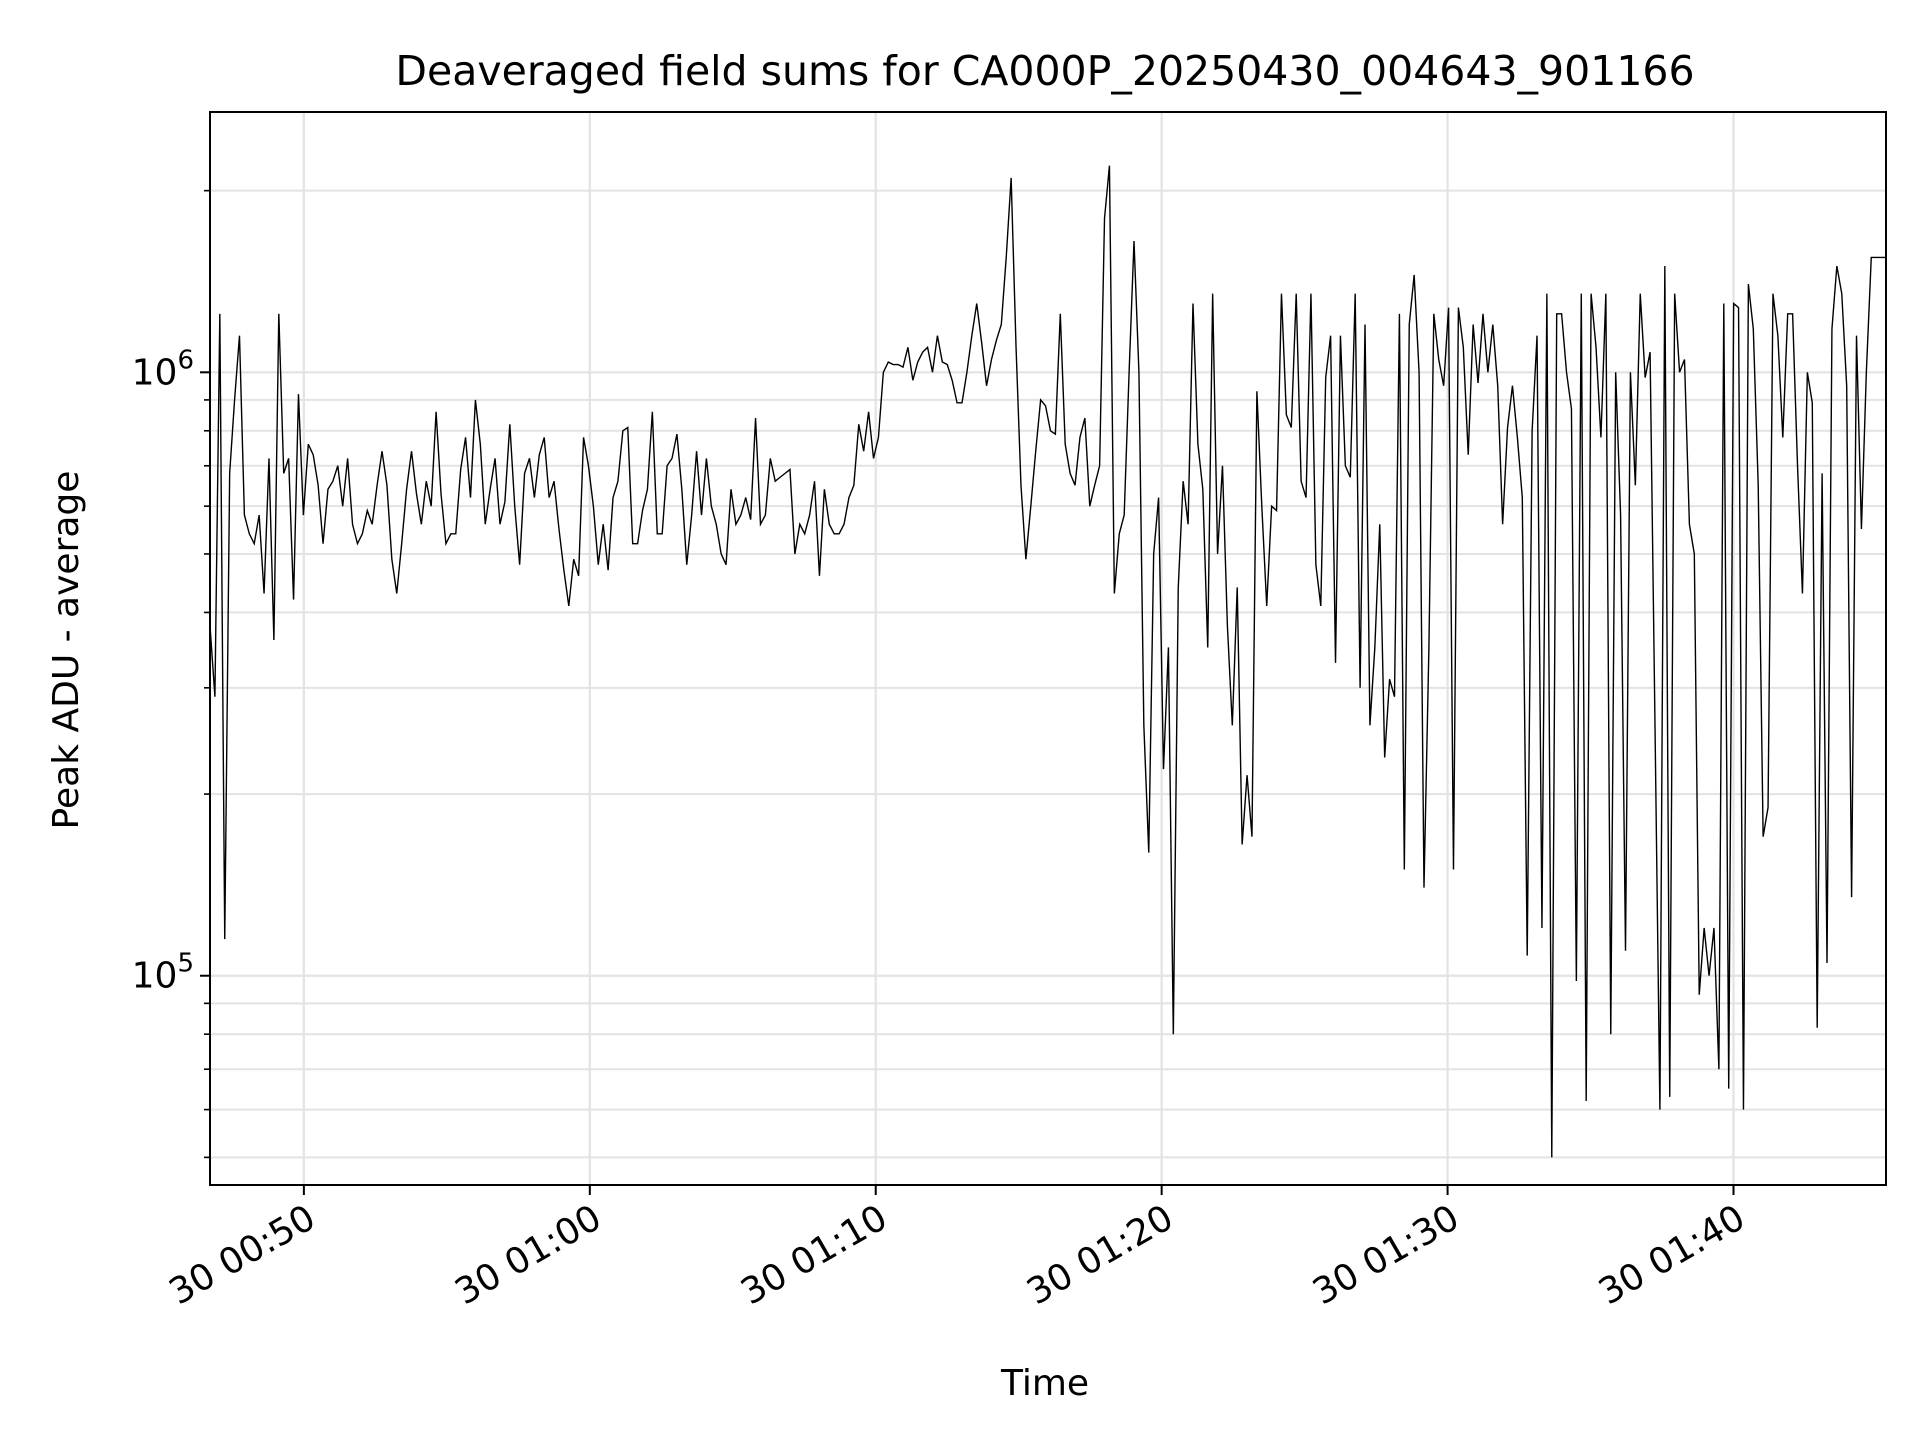  I want to click on y-tick-label: 10⁶, so click(163, 369).